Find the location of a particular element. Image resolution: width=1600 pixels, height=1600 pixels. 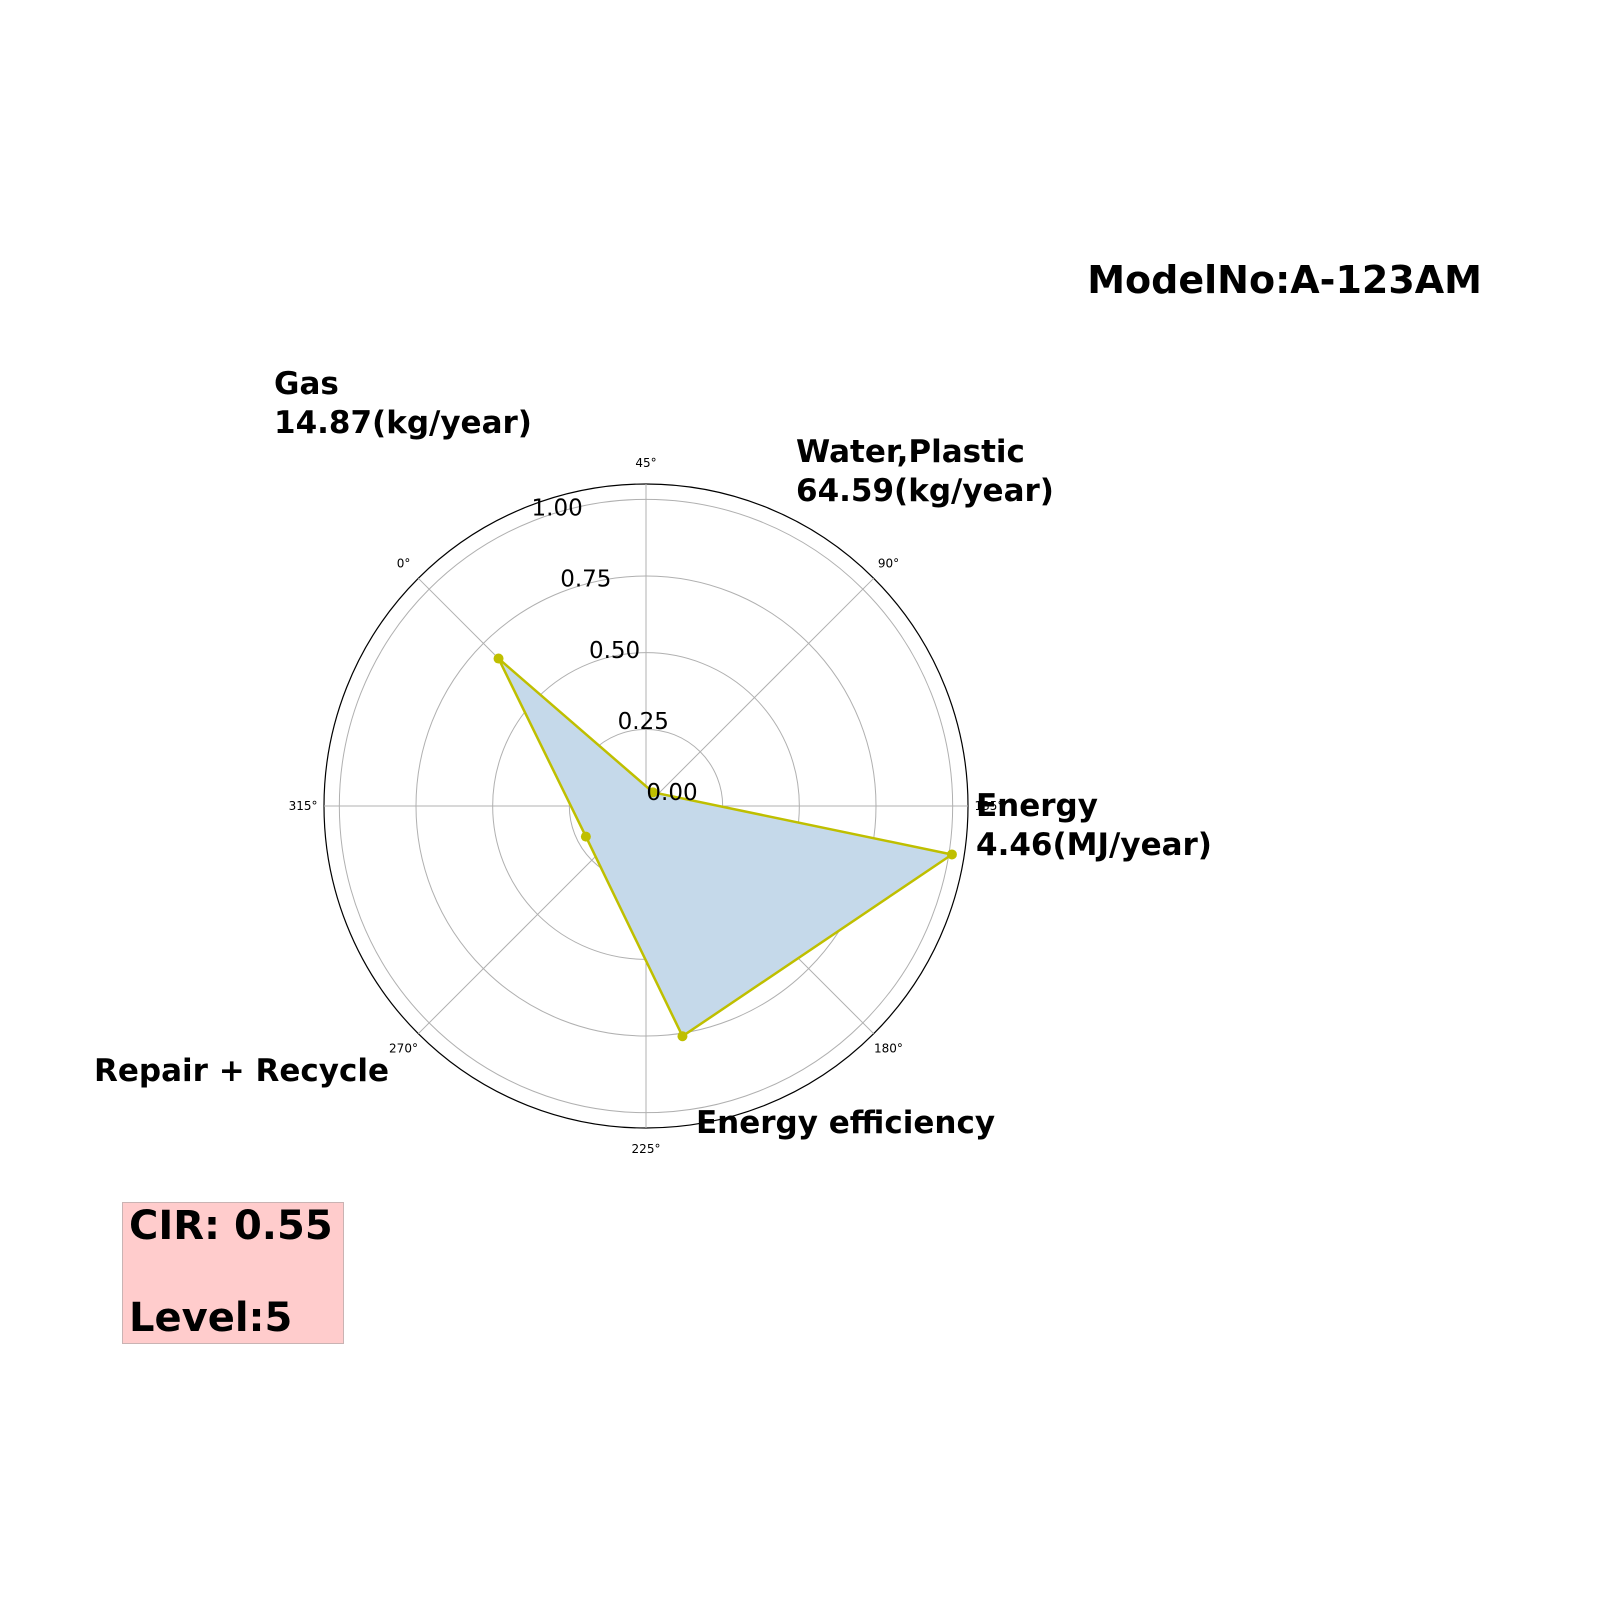

axis-label-energy: Energy 4.46(MJ/year) is located at coordinates (1094, 826).